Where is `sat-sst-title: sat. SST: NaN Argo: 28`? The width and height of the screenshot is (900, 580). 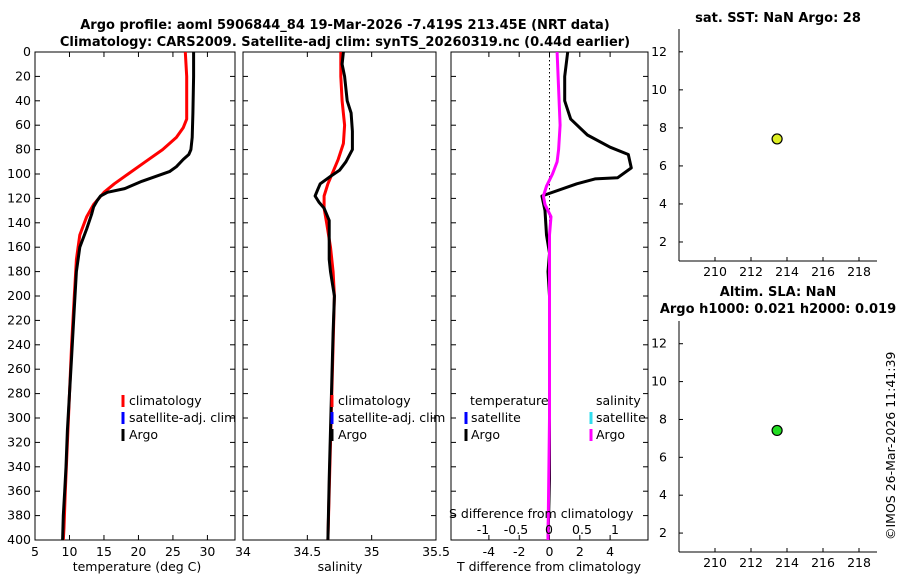
sat-sst-title: sat. SST: NaN Argo: 28 is located at coordinates (778, 18).